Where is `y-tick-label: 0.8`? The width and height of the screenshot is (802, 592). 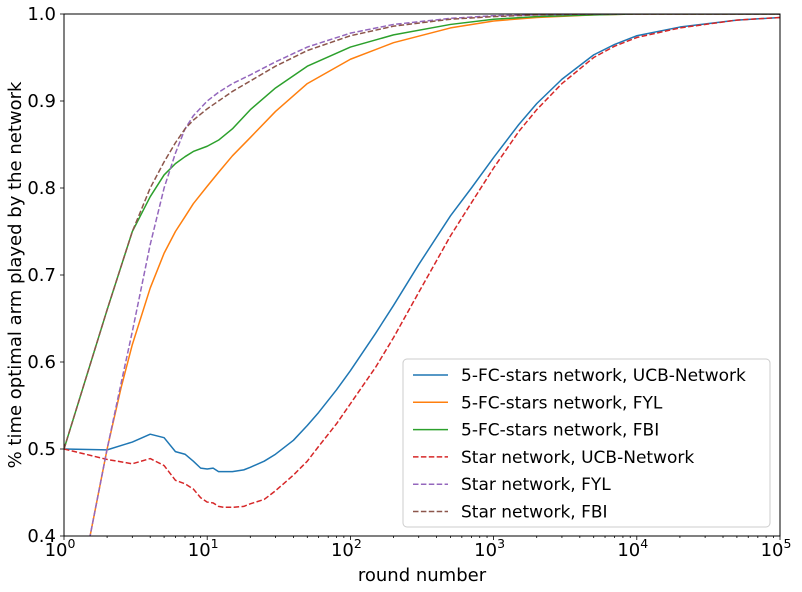
y-tick-label: 0.8 is located at coordinates (41, 188).